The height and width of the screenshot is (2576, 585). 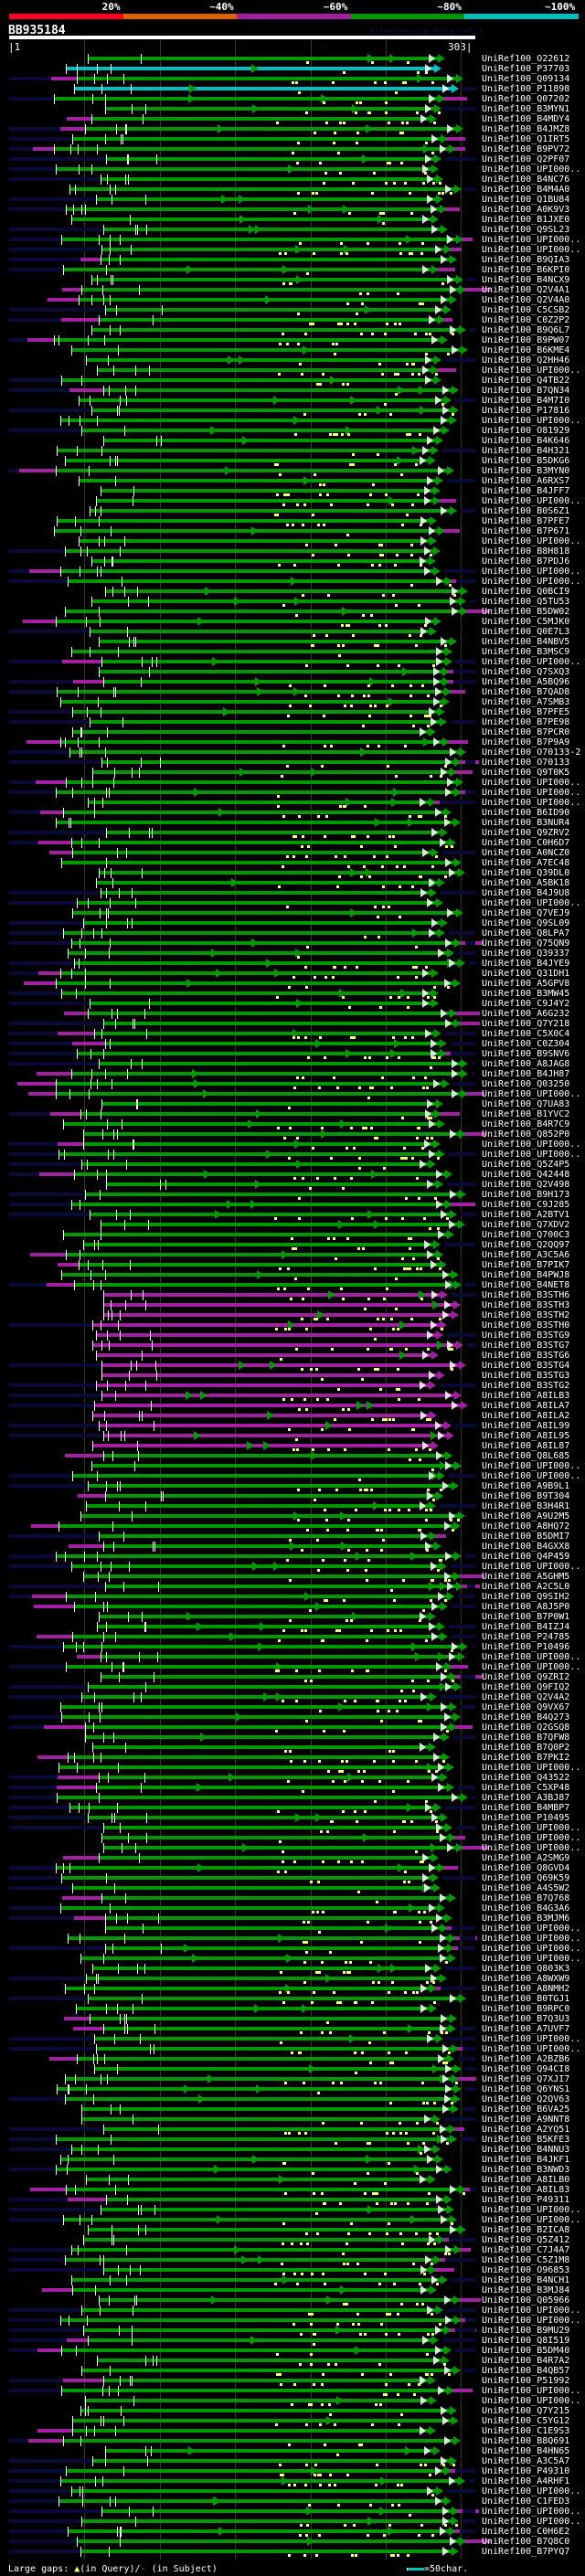 I want to click on hit-label: UniRef100_C1FED3, so click(x=526, y=2501).